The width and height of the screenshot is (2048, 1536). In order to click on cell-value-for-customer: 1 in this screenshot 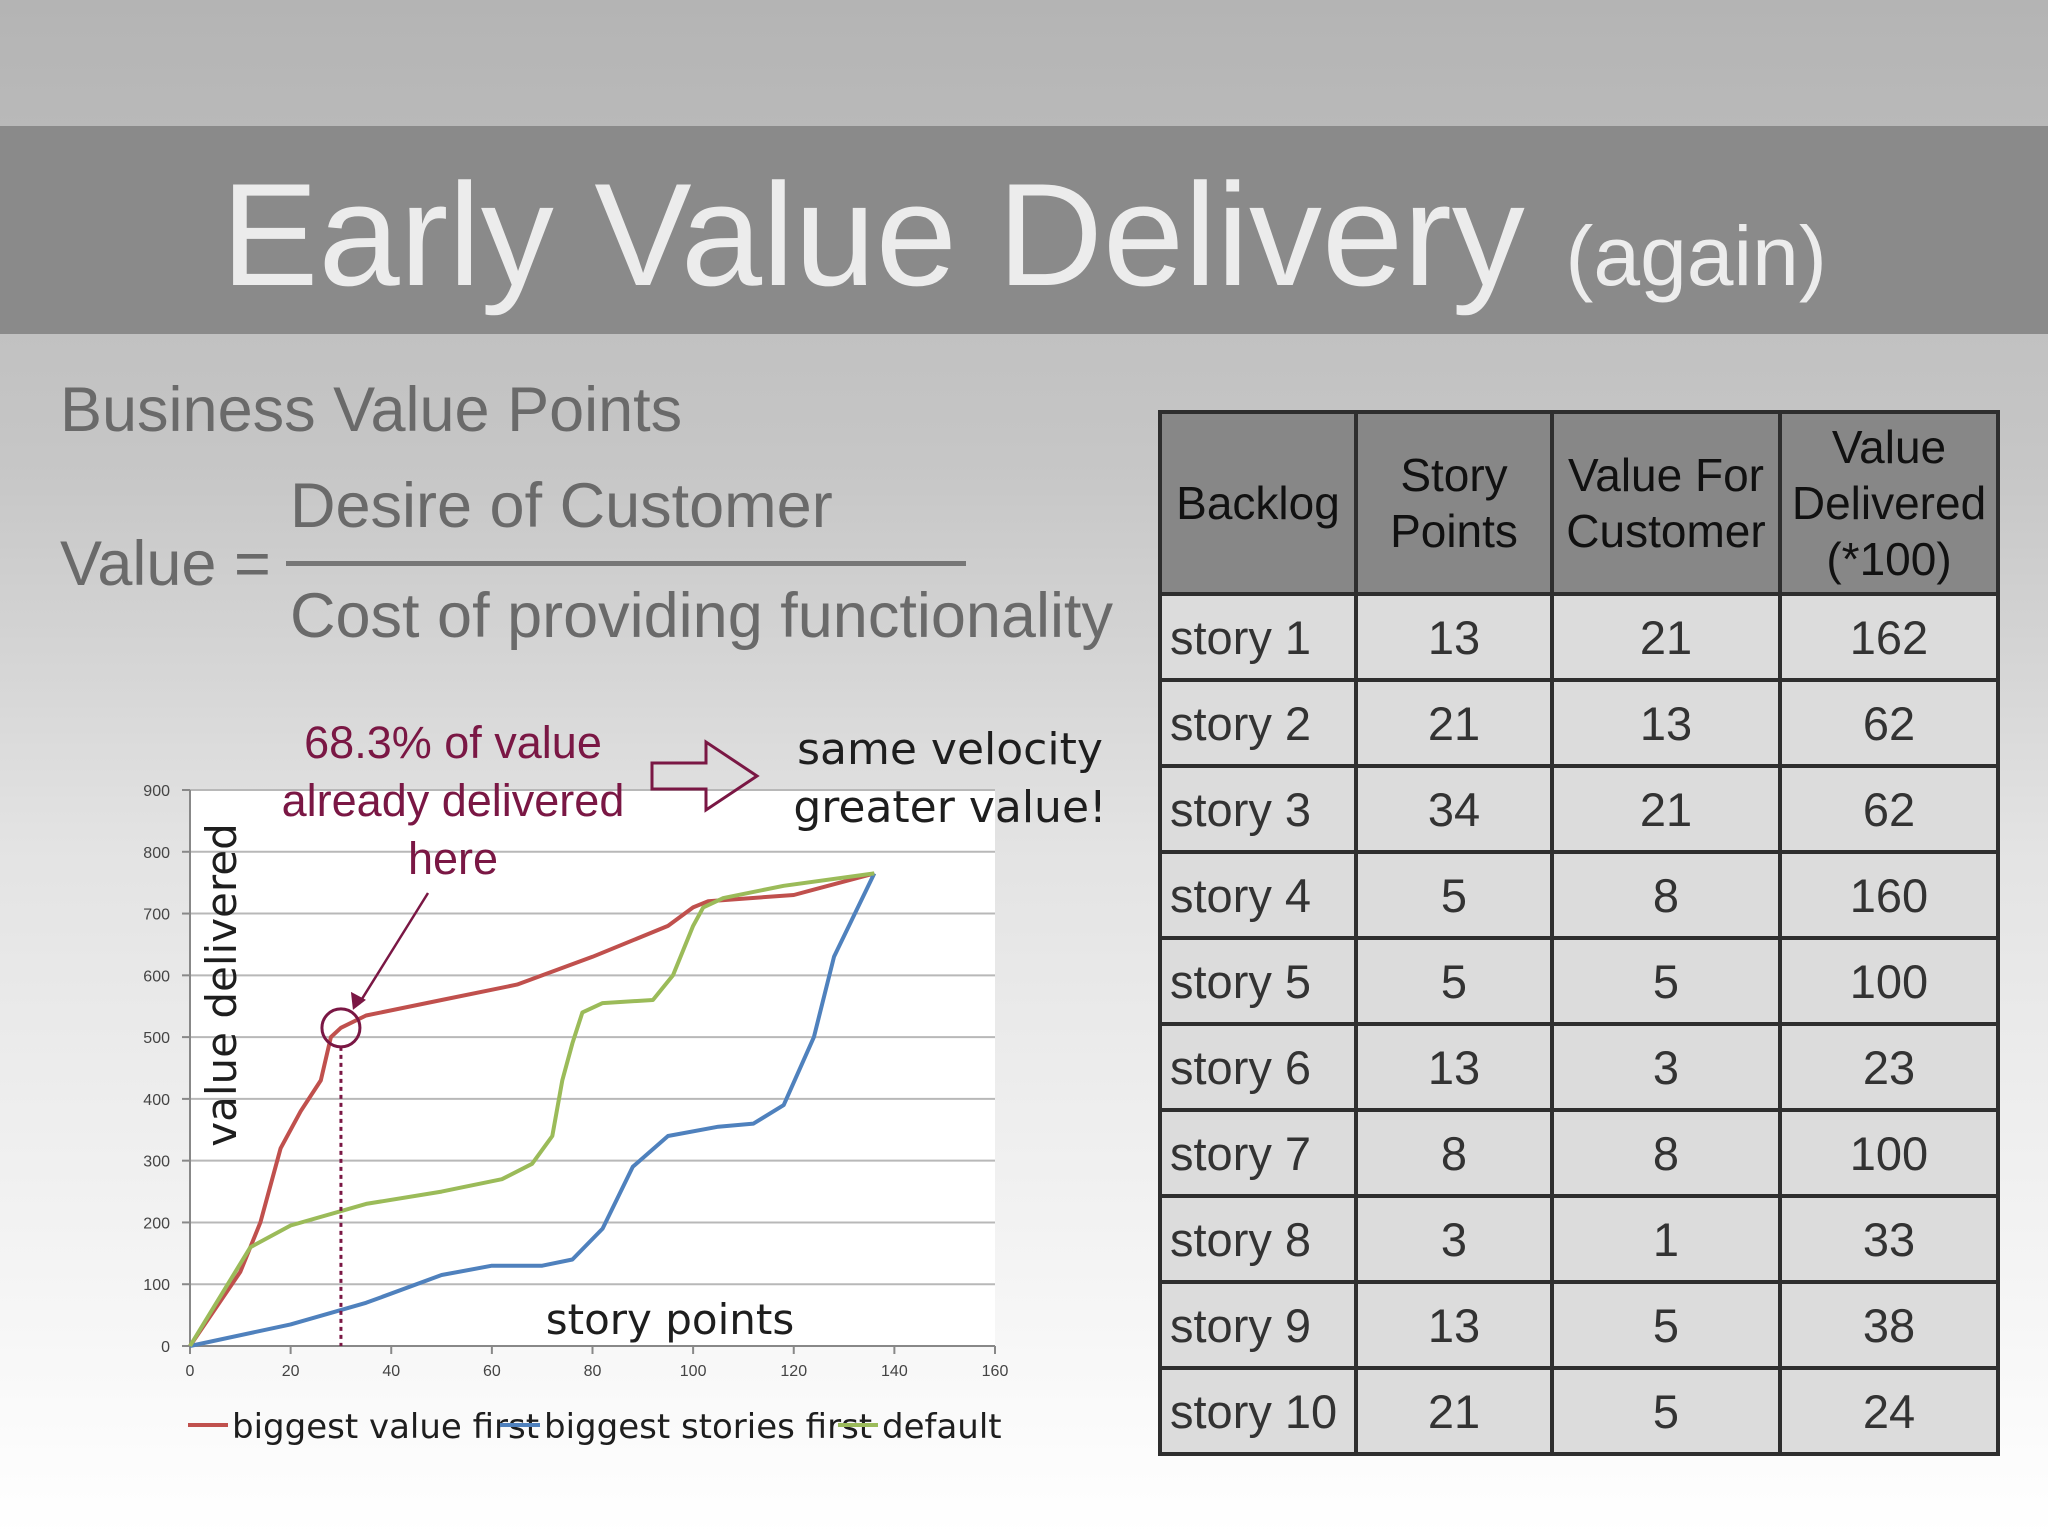, I will do `click(1666, 1239)`.